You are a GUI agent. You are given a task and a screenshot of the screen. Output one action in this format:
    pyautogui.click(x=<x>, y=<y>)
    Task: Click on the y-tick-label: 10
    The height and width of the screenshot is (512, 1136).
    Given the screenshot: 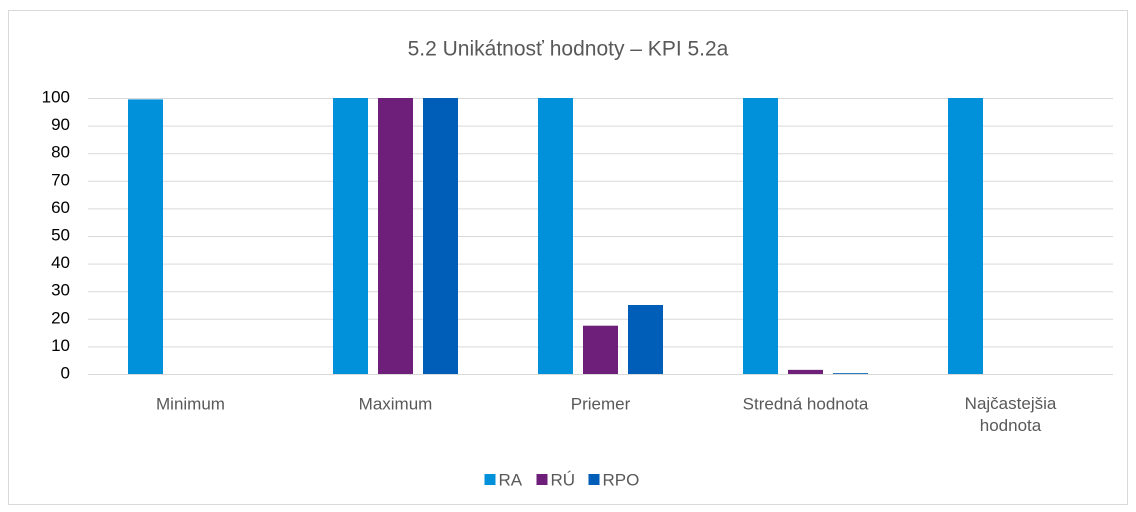 What is the action you would take?
    pyautogui.click(x=60, y=345)
    